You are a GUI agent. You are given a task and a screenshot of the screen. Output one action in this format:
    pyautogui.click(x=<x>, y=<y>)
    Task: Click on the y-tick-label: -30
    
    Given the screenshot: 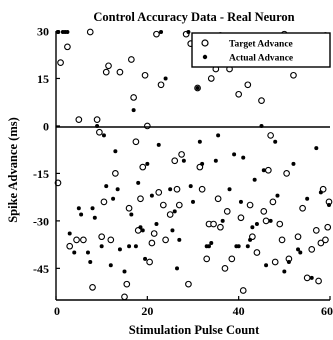 What is the action you would take?
    pyautogui.click(x=41, y=221)
    